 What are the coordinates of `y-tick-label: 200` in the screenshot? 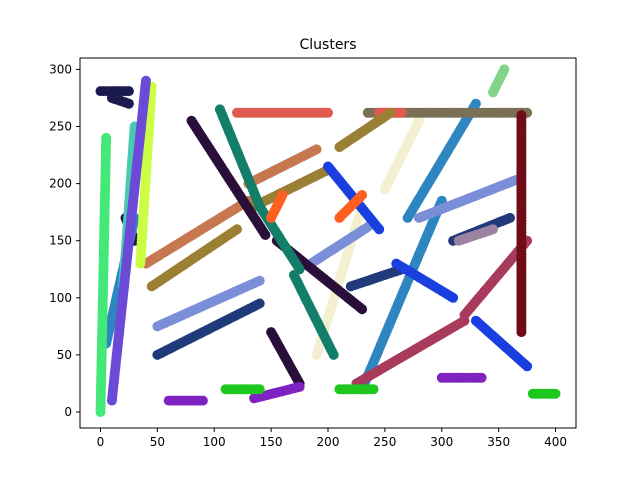 It's located at (60, 184).